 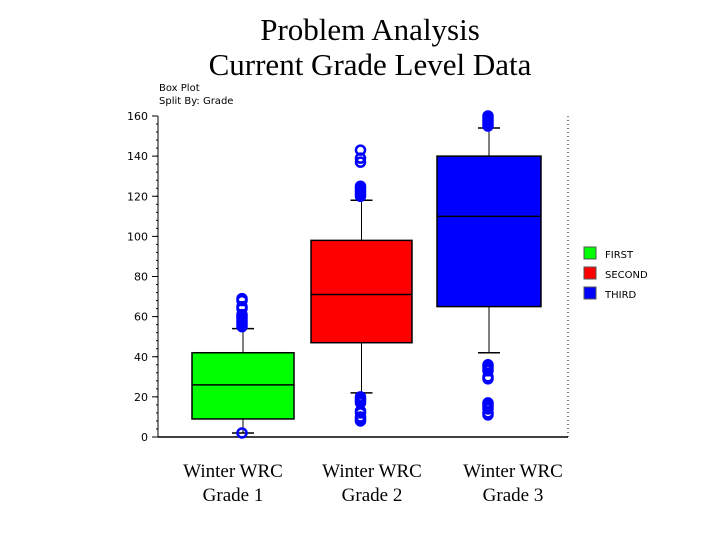 What do you see at coordinates (590, 253) in the screenshot?
I see `legend-swatch-first` at bounding box center [590, 253].